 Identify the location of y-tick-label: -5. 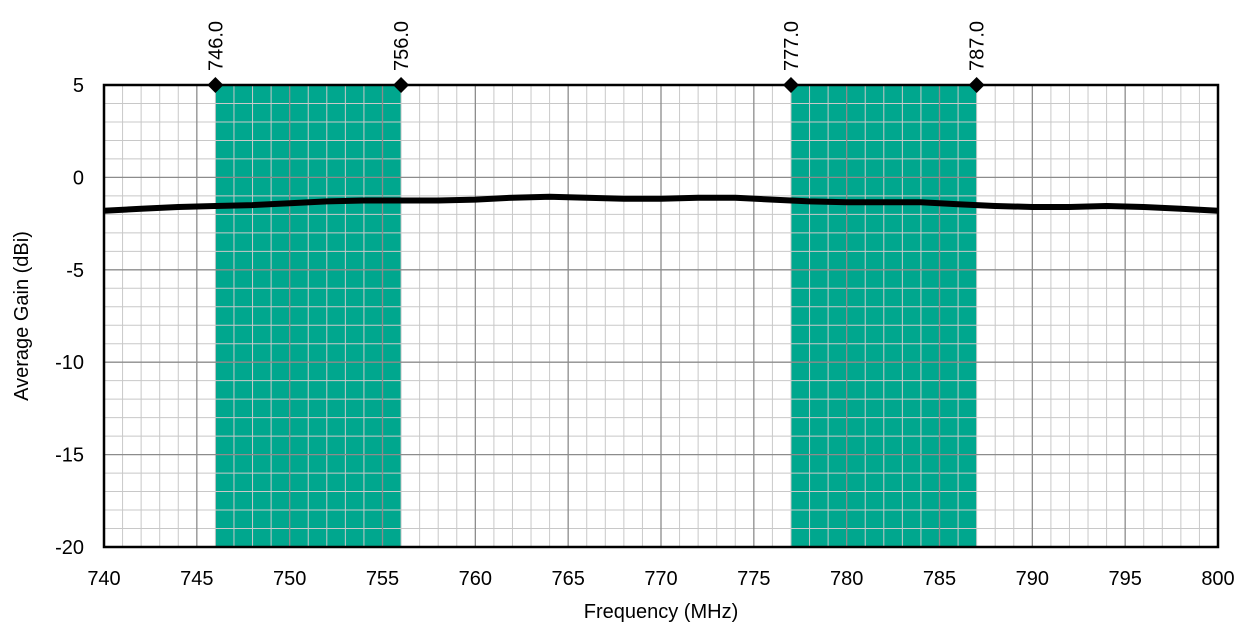
(75, 271).